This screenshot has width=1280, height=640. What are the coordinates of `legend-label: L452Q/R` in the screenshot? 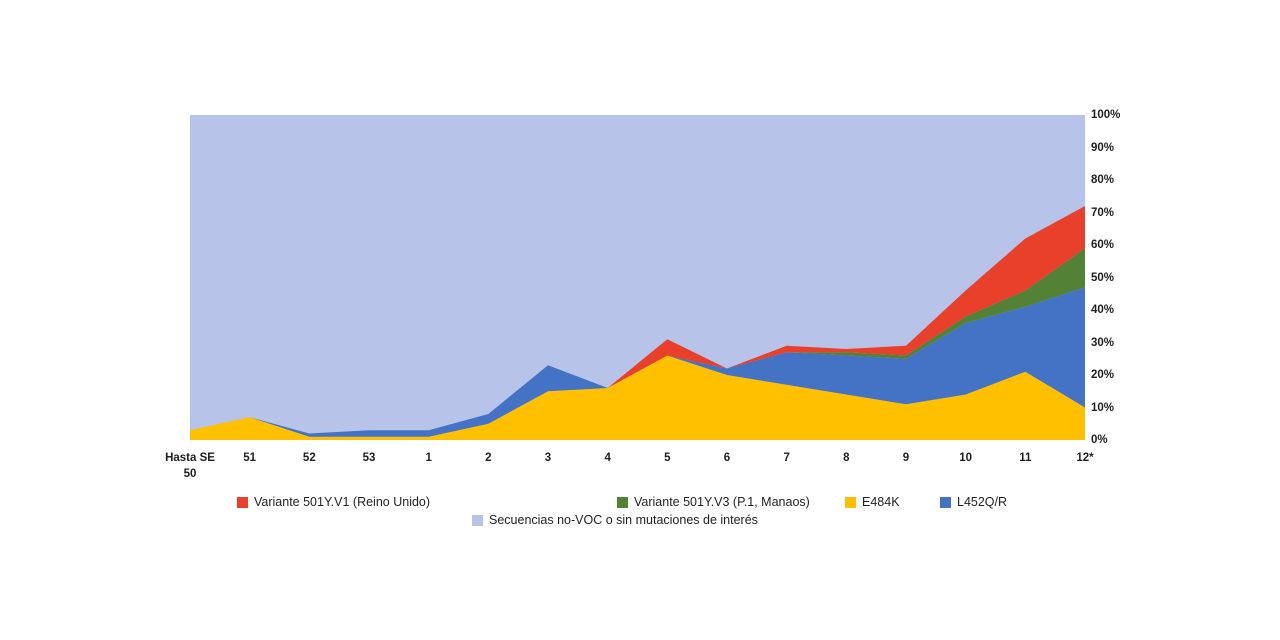 It's located at (982, 502).